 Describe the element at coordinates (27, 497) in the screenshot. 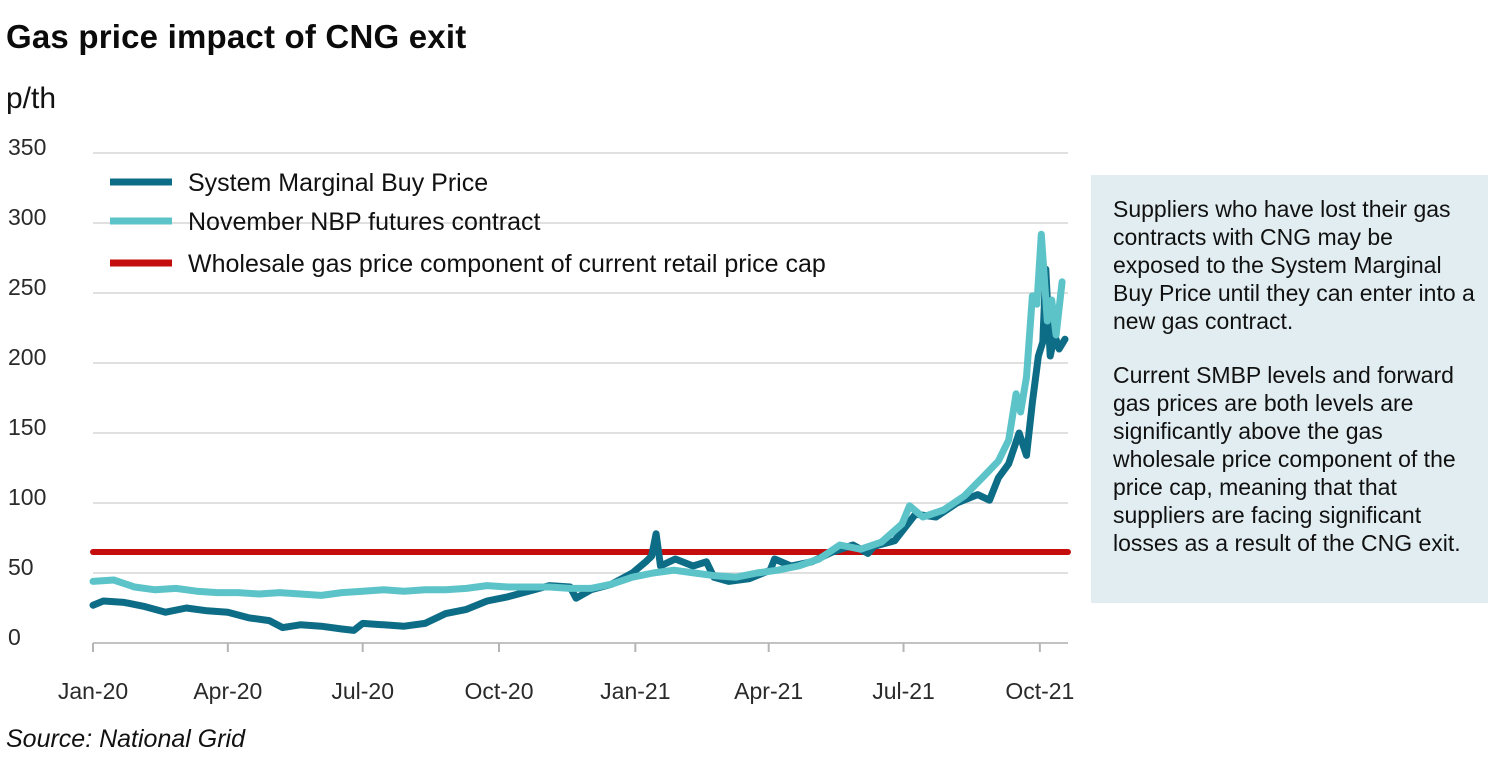

I see `y-tick-label: 100` at that location.